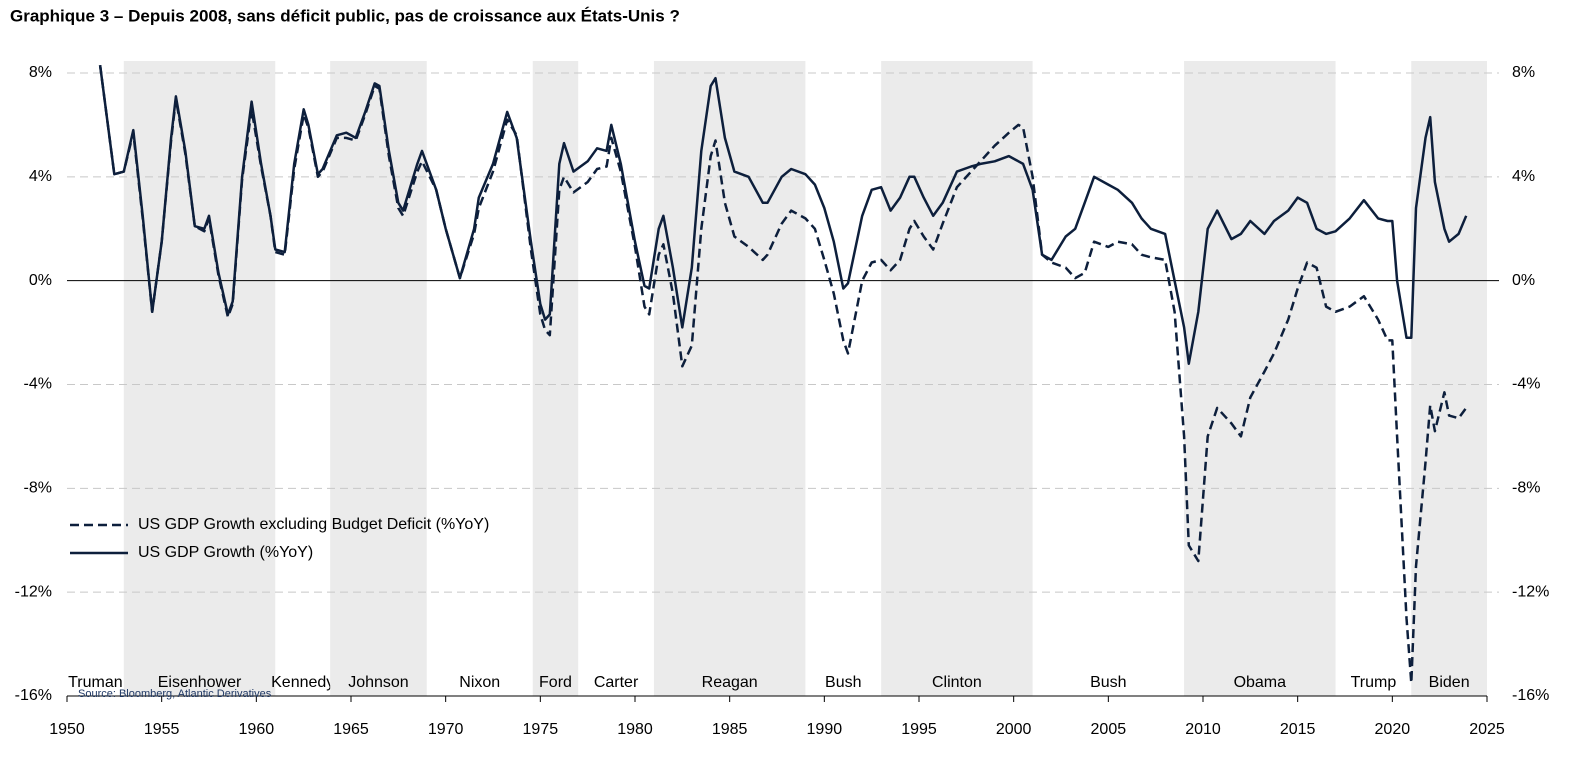 This screenshot has width=1582, height=772. I want to click on y2-tick-label: 4%, so click(1523, 176).